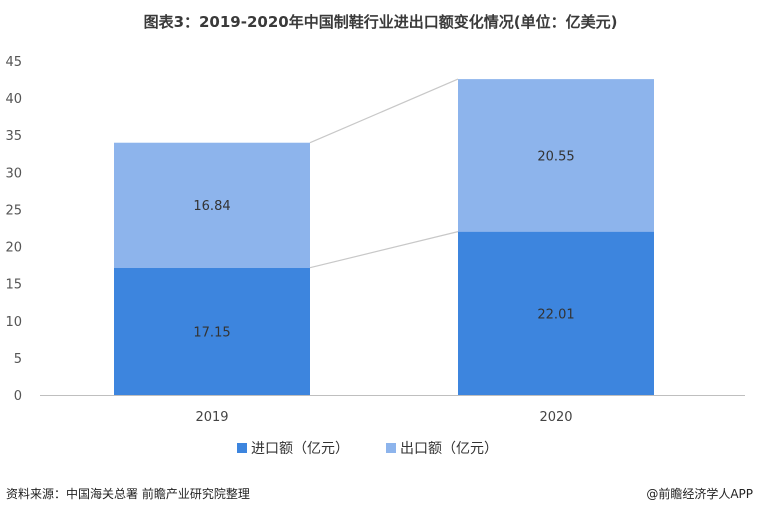 This screenshot has width=761, height=516. What do you see at coordinates (449, 449) in the screenshot?
I see `legend-label: 出口额（亿元）` at bounding box center [449, 449].